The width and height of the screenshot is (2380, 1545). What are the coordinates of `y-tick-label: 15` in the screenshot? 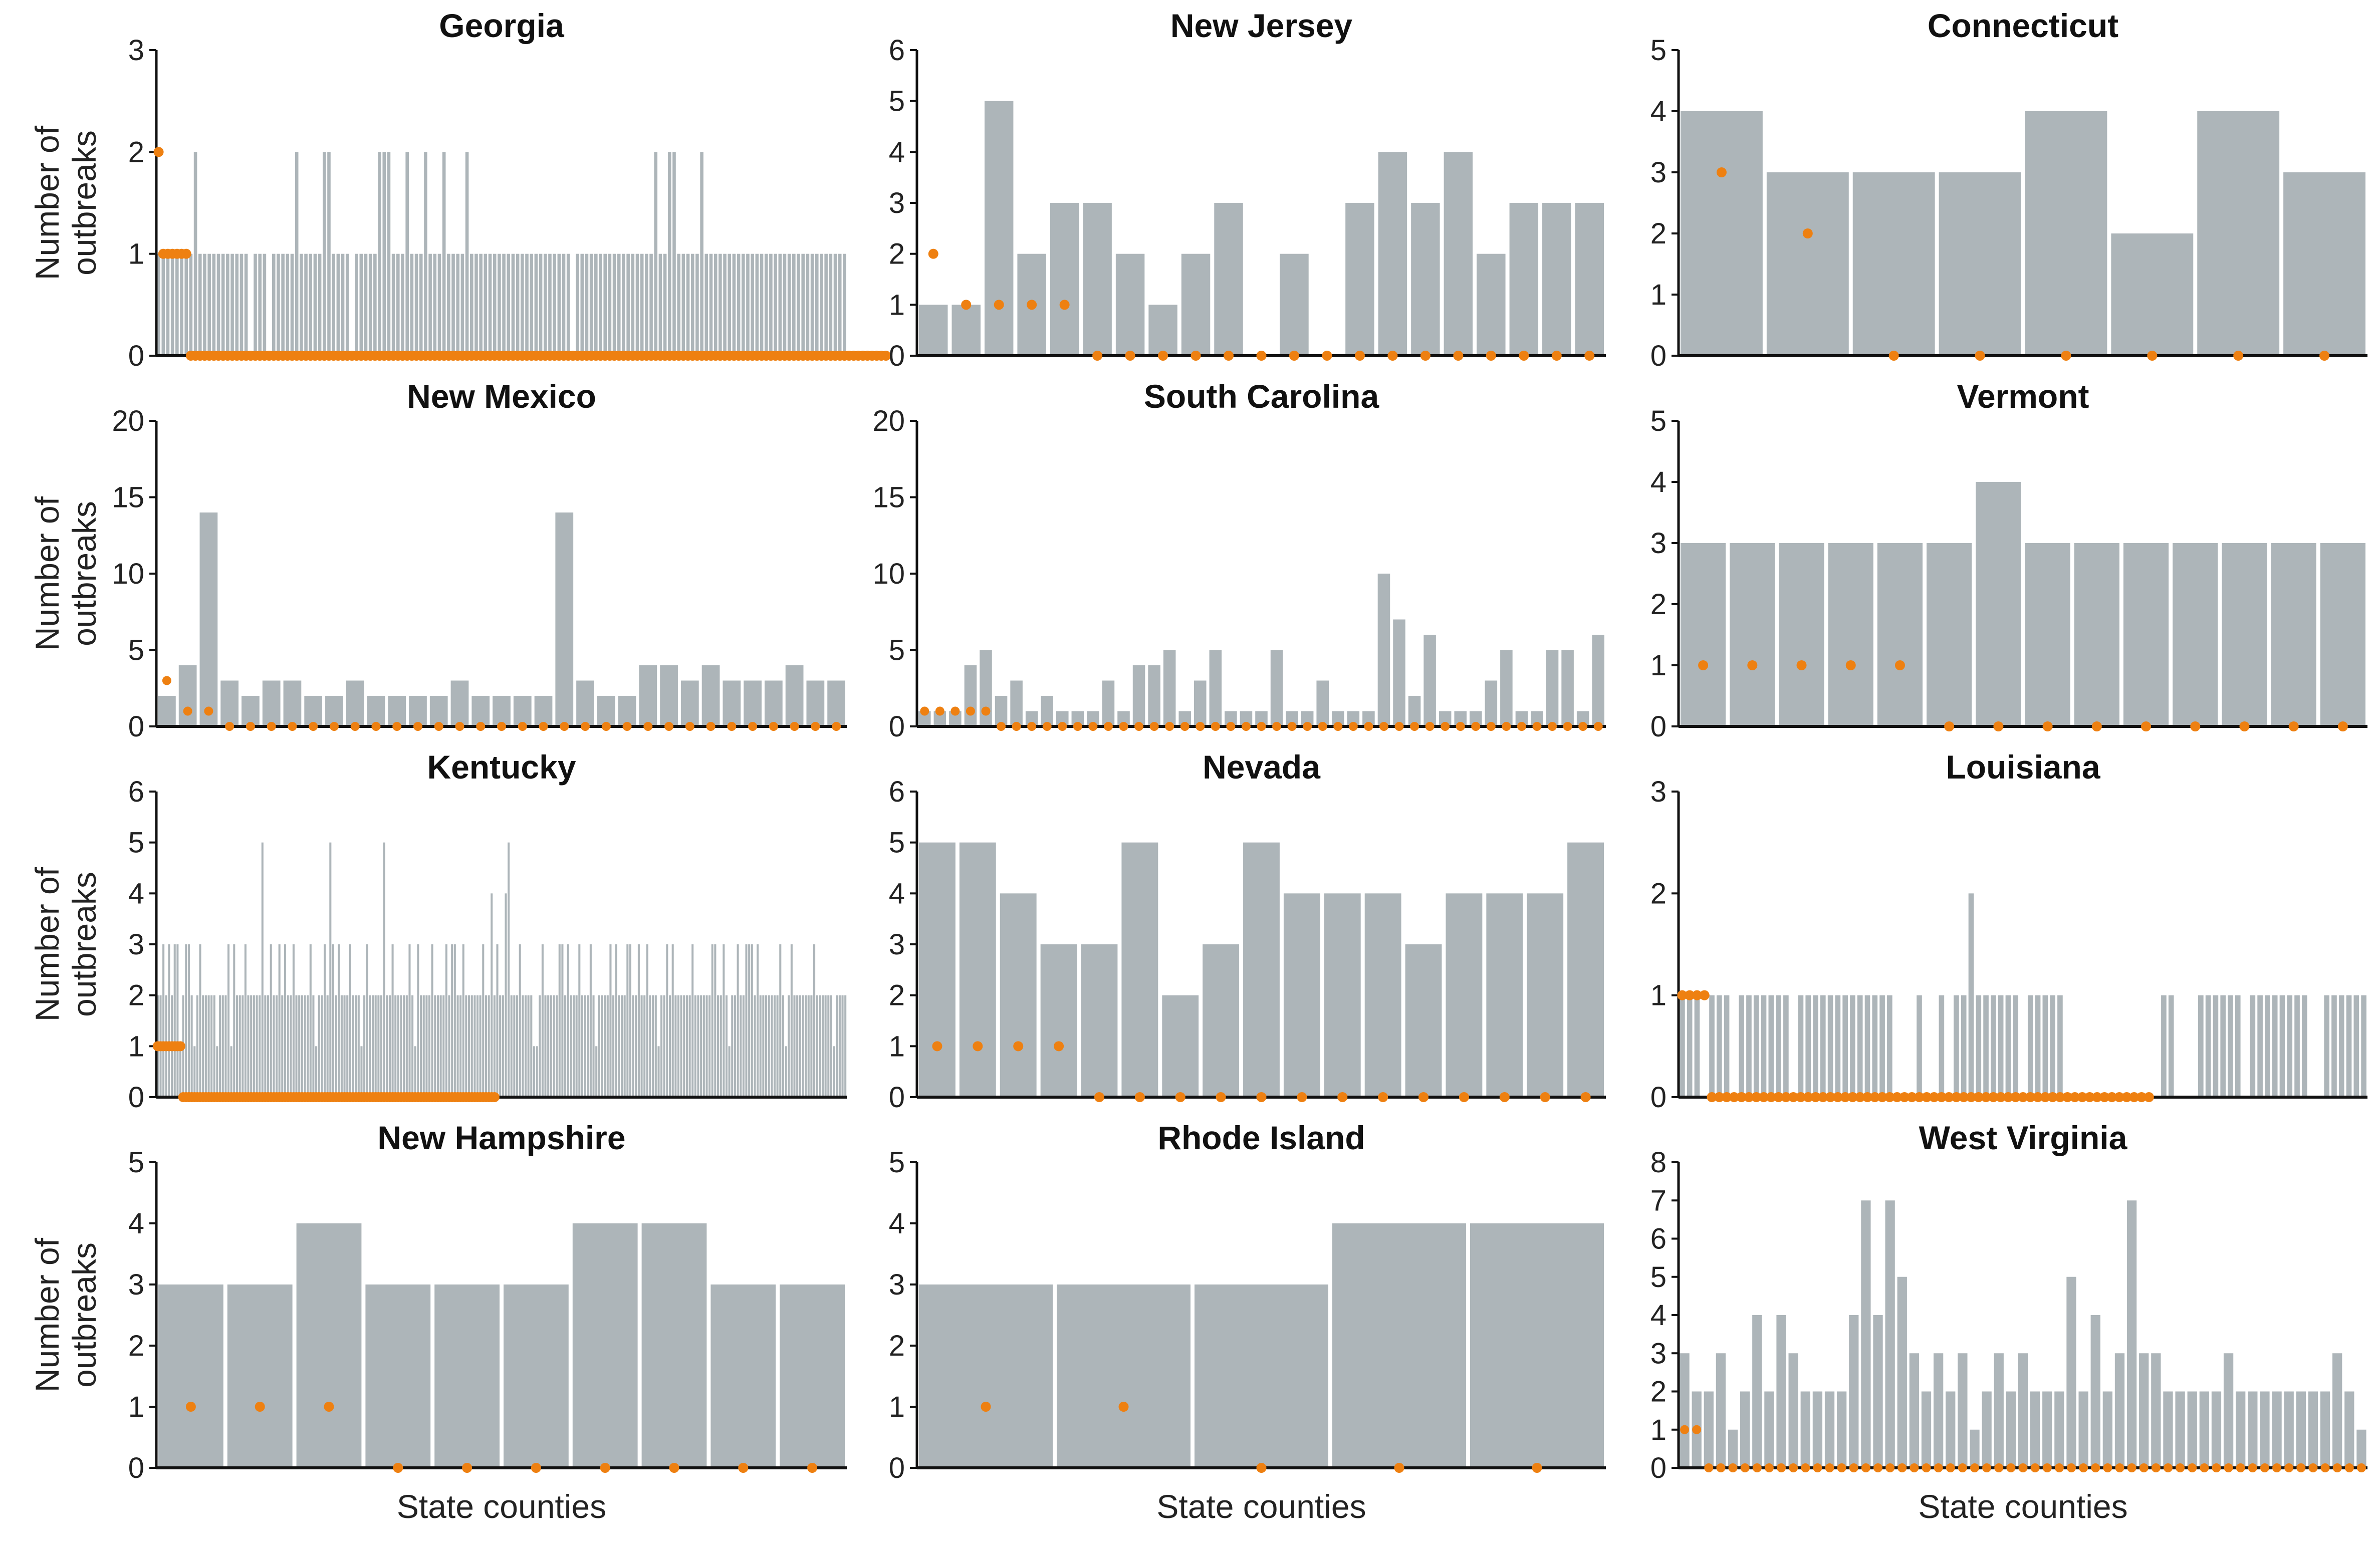 It's located at (128, 497).